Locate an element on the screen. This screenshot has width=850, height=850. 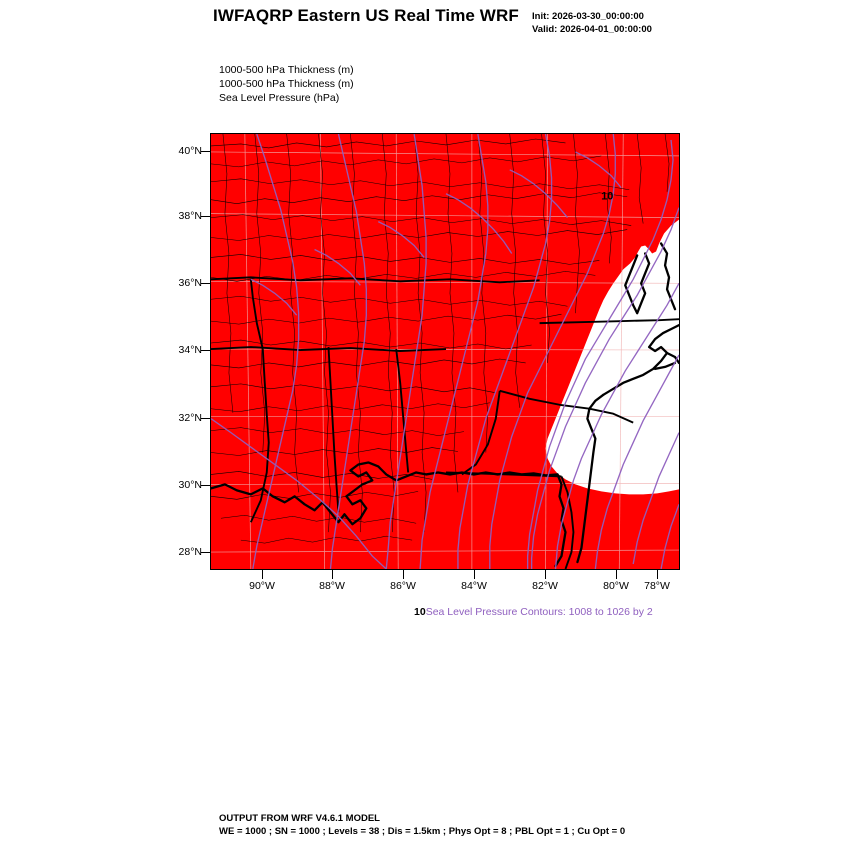
footer-model-line: OUTPUT FROM WRF V4.6.1 MODEL is located at coordinates (299, 818).